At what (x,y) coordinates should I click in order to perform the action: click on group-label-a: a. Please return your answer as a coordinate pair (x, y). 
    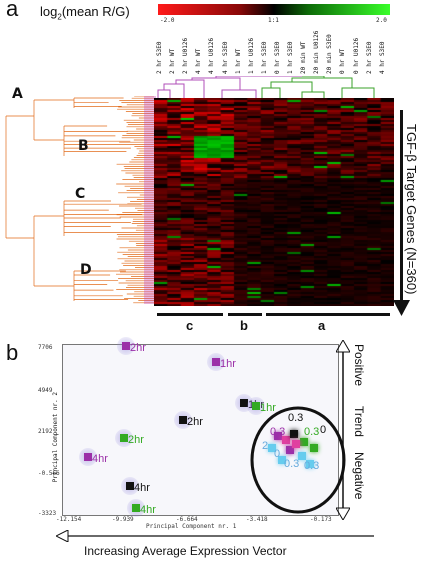
    Looking at the image, I should click on (322, 325).